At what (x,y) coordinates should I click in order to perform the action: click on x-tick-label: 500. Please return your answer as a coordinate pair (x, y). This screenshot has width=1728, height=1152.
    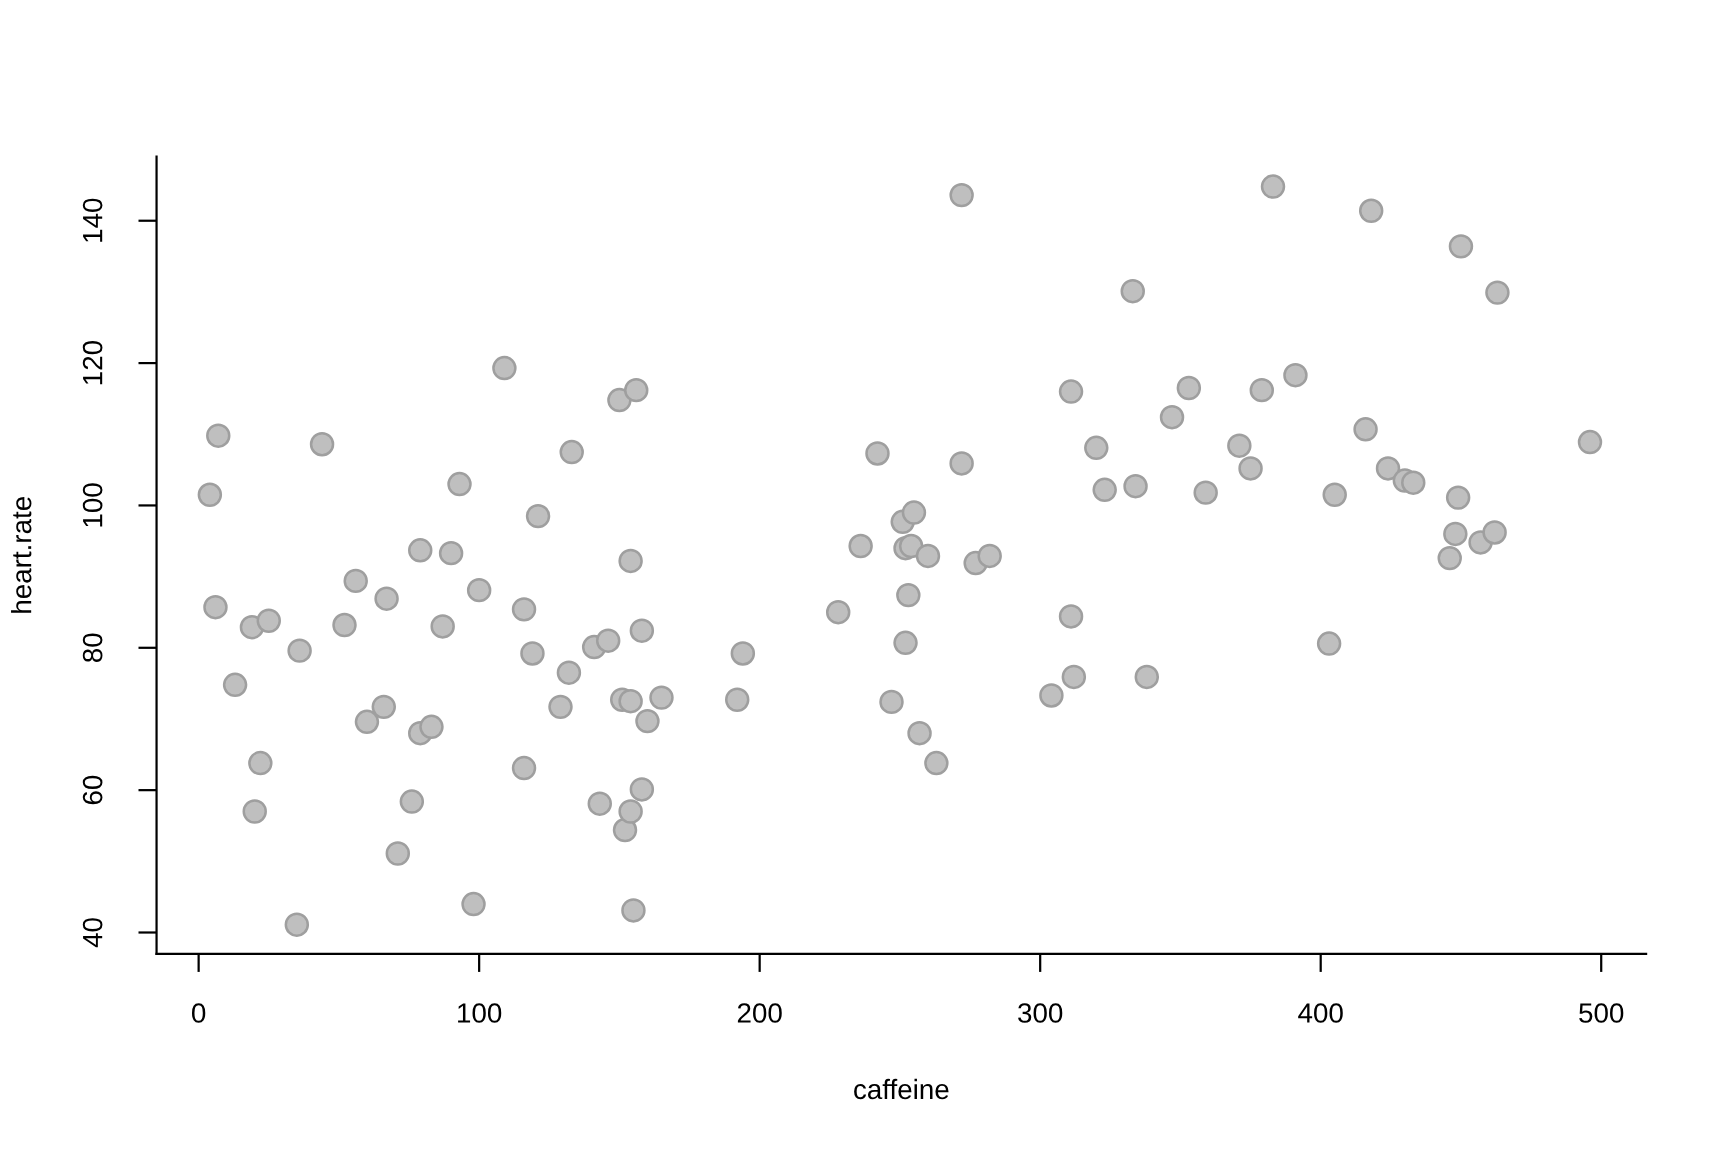
    Looking at the image, I should click on (1601, 1013).